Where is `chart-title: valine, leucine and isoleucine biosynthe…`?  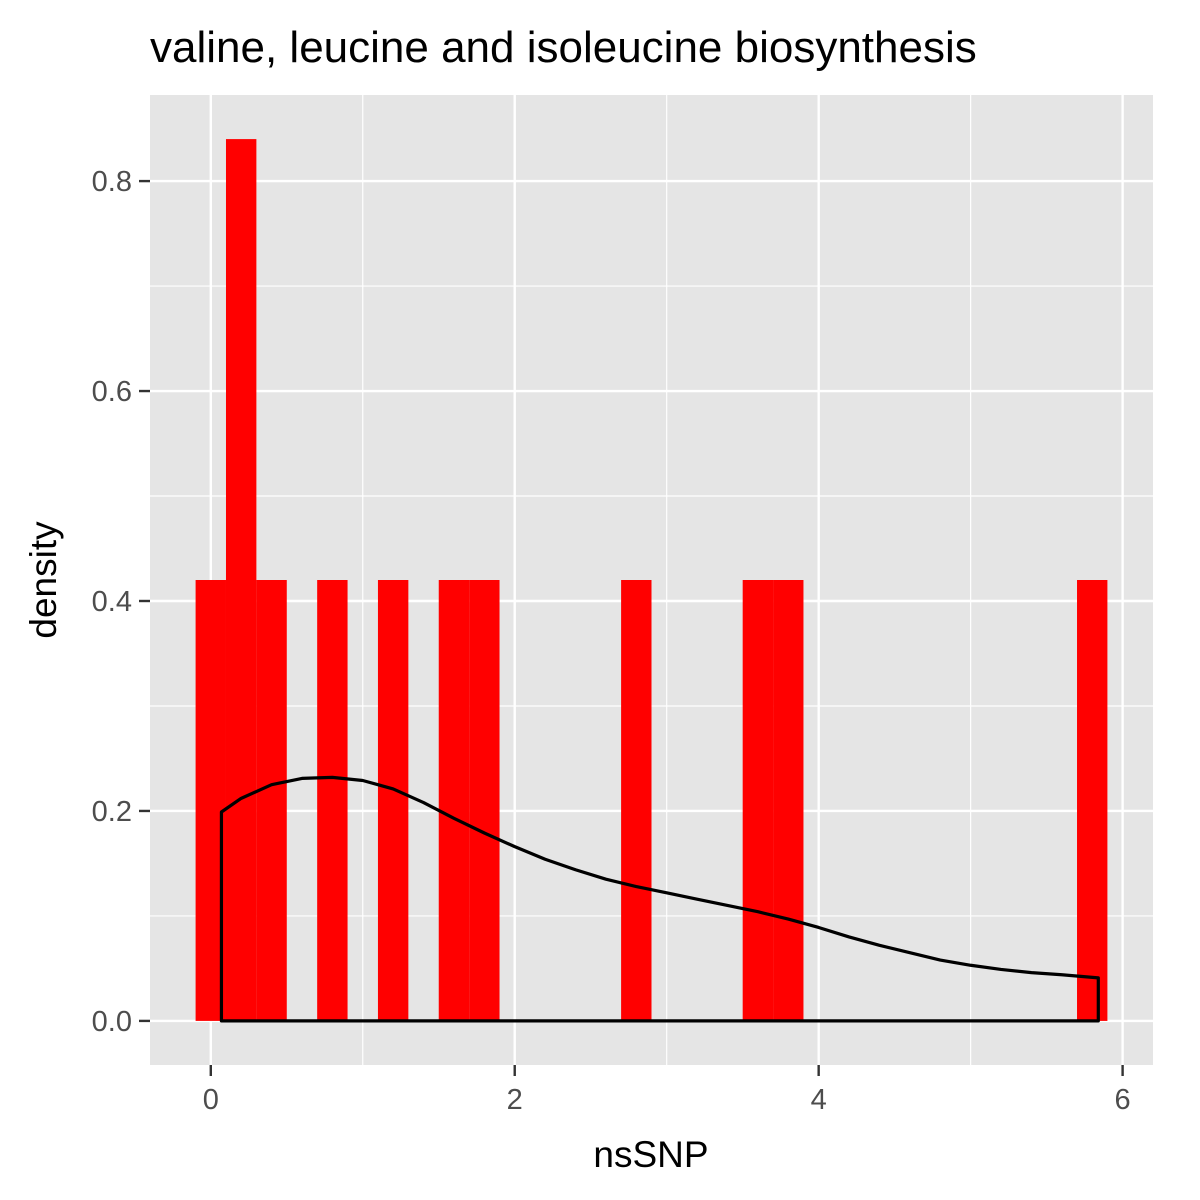 chart-title: valine, leucine and isoleucine biosynthe… is located at coordinates (563, 47).